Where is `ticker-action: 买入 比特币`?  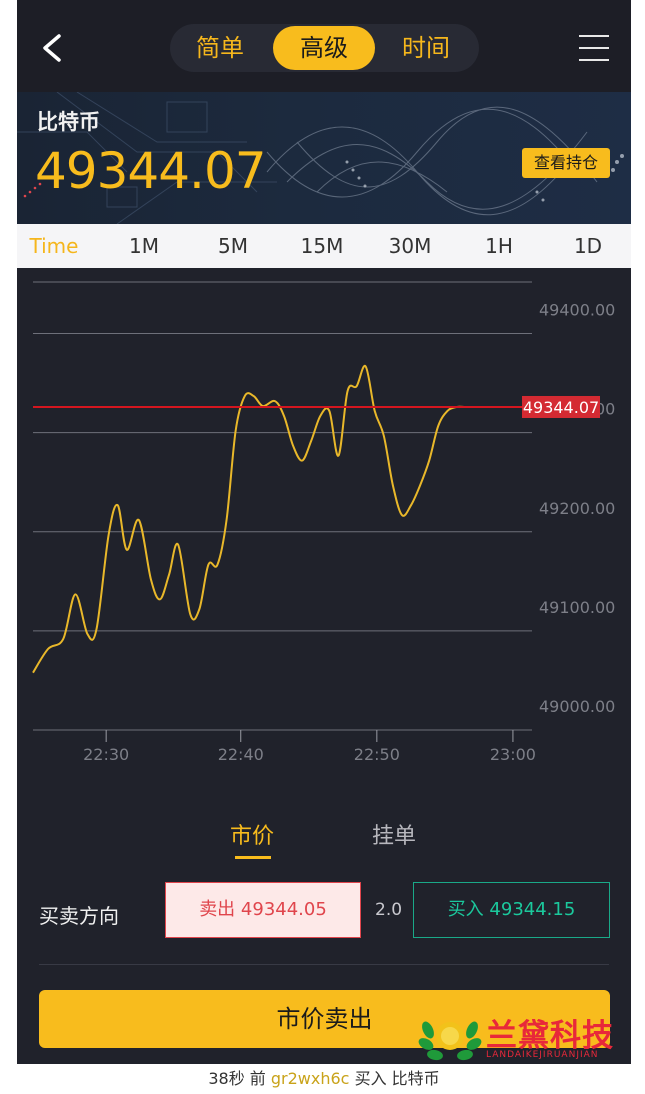
ticker-action: 买入 比特币 is located at coordinates (397, 1078).